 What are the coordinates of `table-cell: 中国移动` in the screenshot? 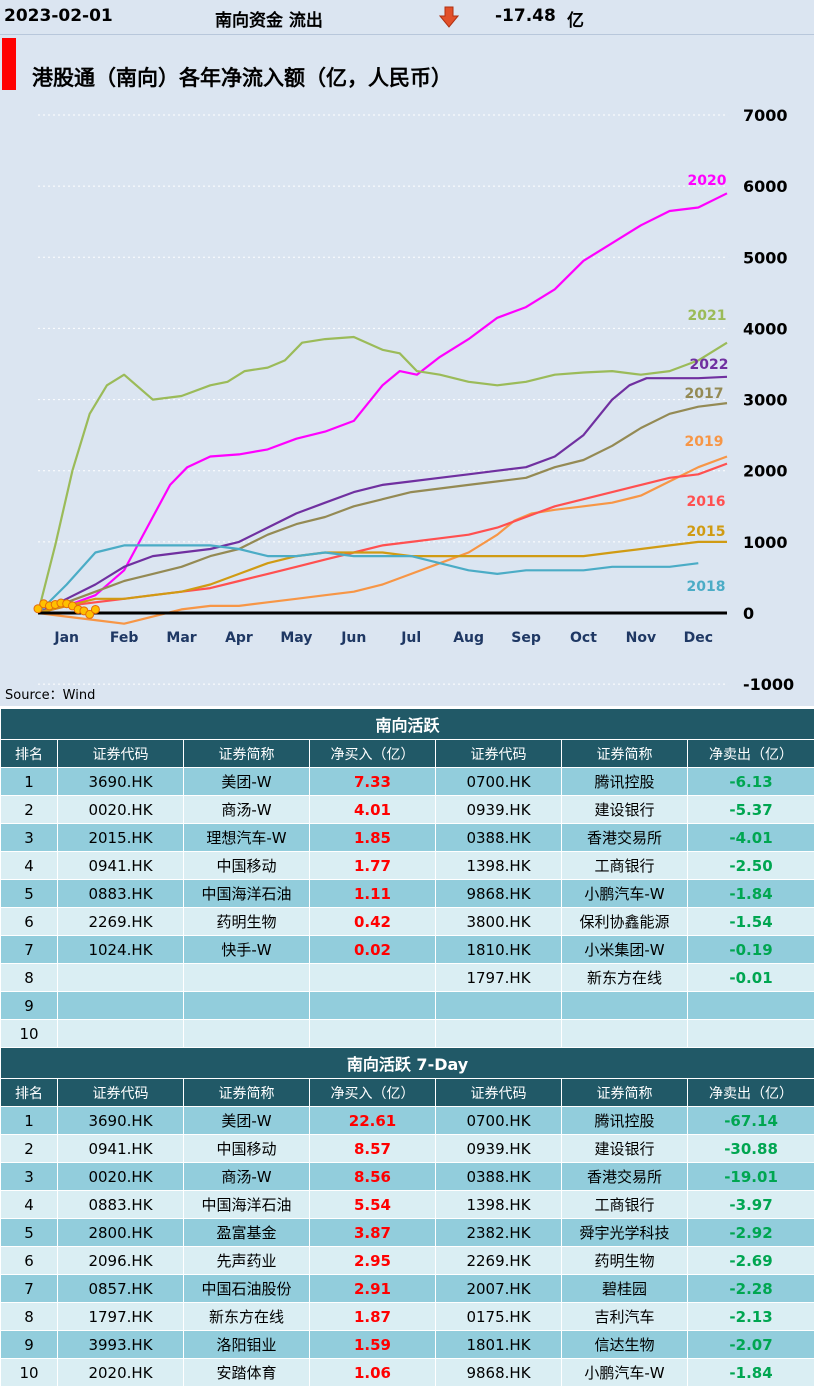 It's located at (247, 866).